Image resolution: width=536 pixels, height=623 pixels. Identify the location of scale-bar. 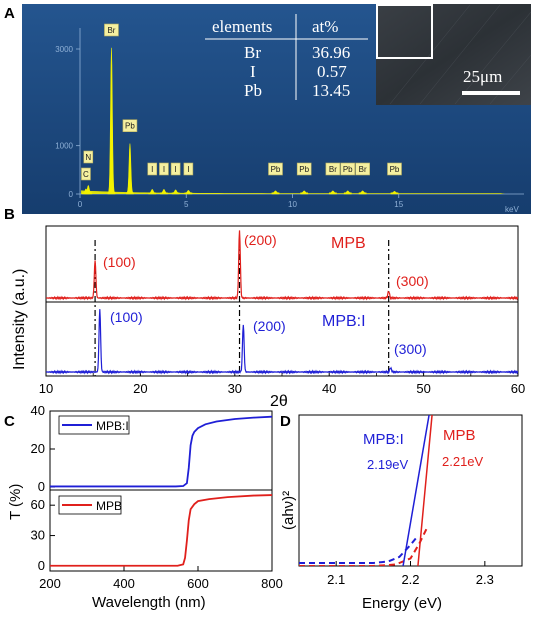
(491, 93).